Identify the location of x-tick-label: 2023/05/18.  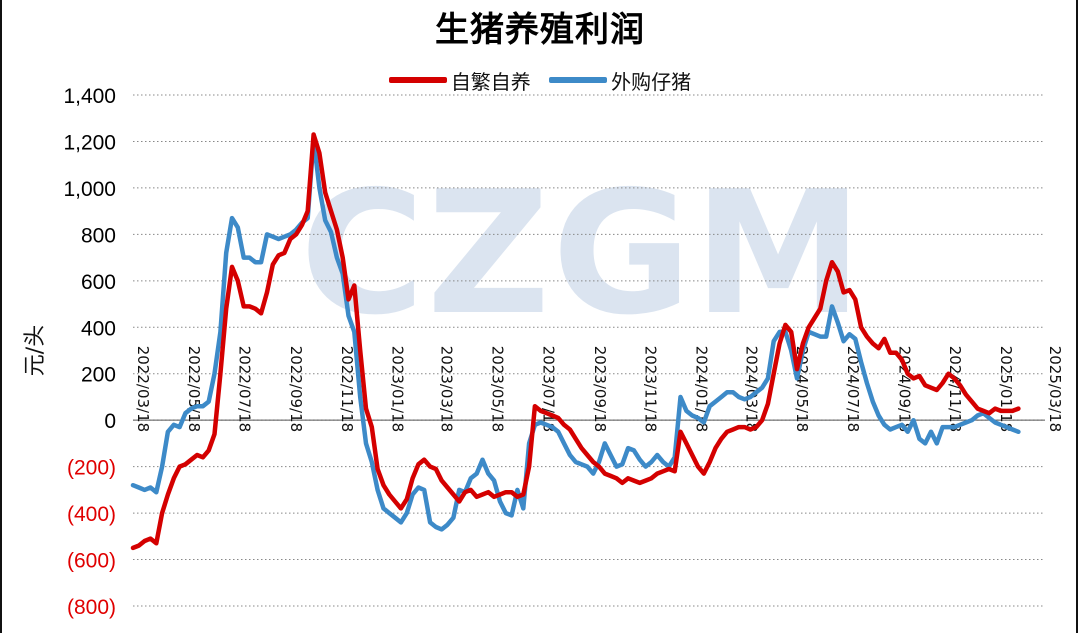
(497, 389).